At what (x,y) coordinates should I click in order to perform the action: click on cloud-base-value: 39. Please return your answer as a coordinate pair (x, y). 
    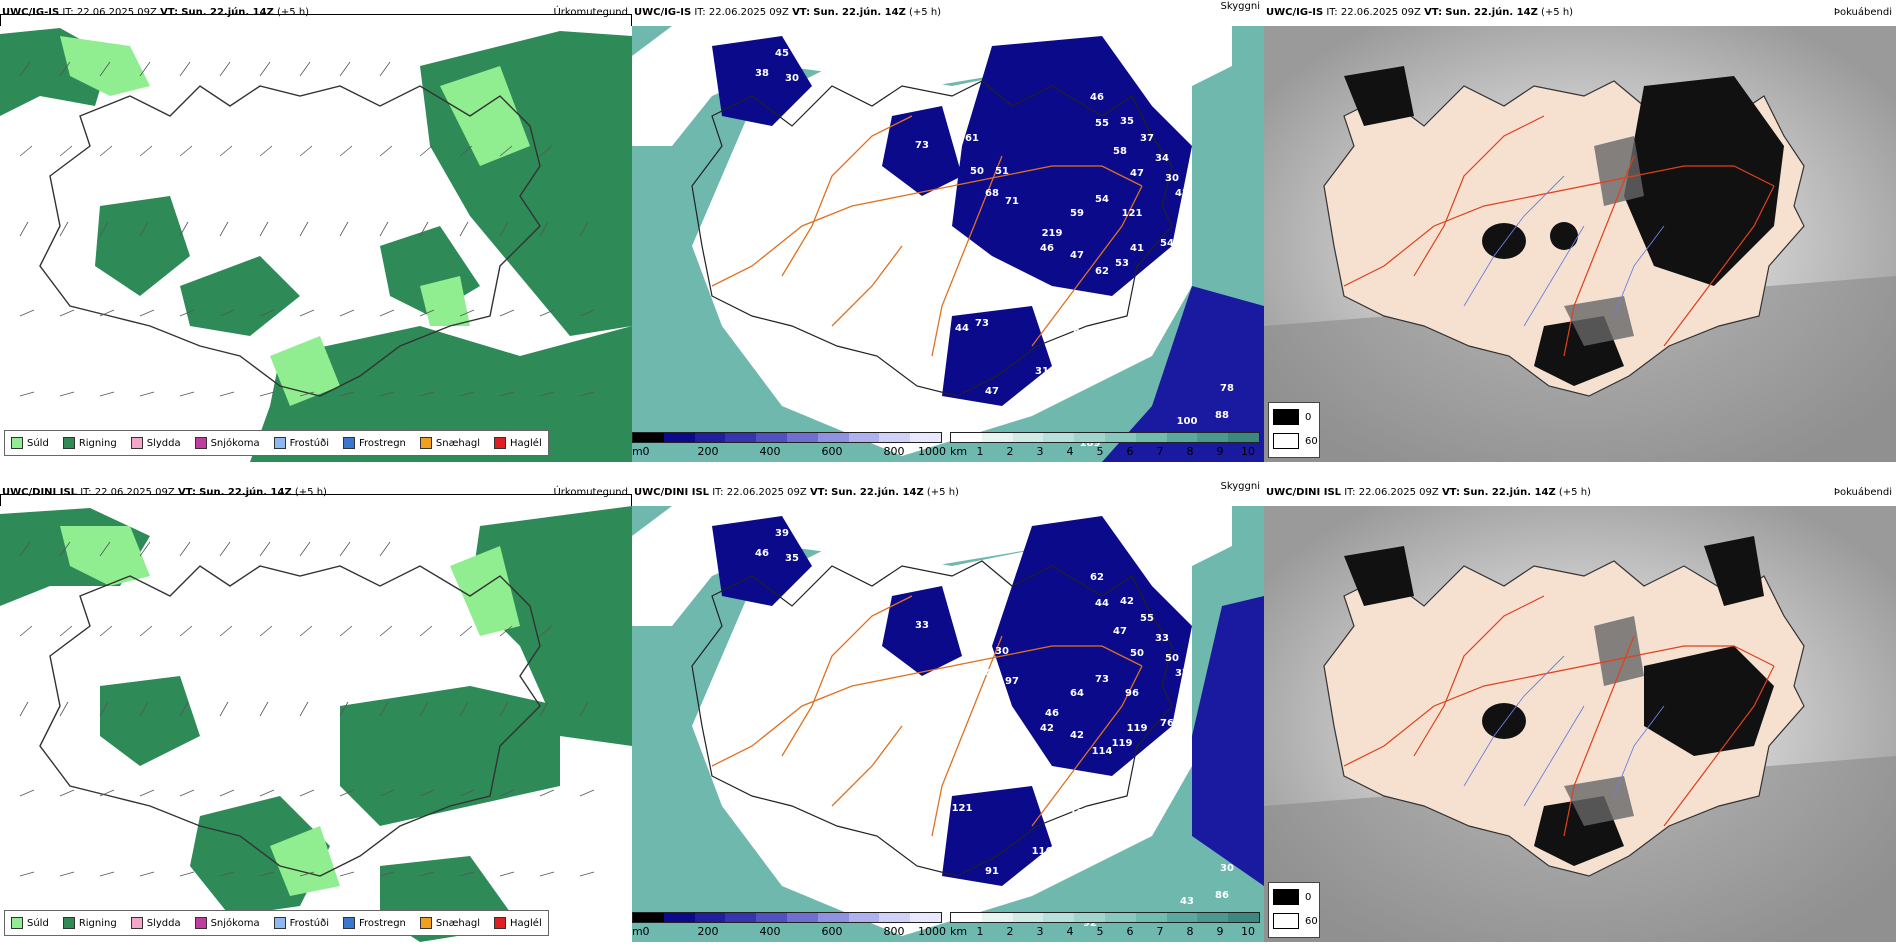
    Looking at the image, I should click on (782, 533).